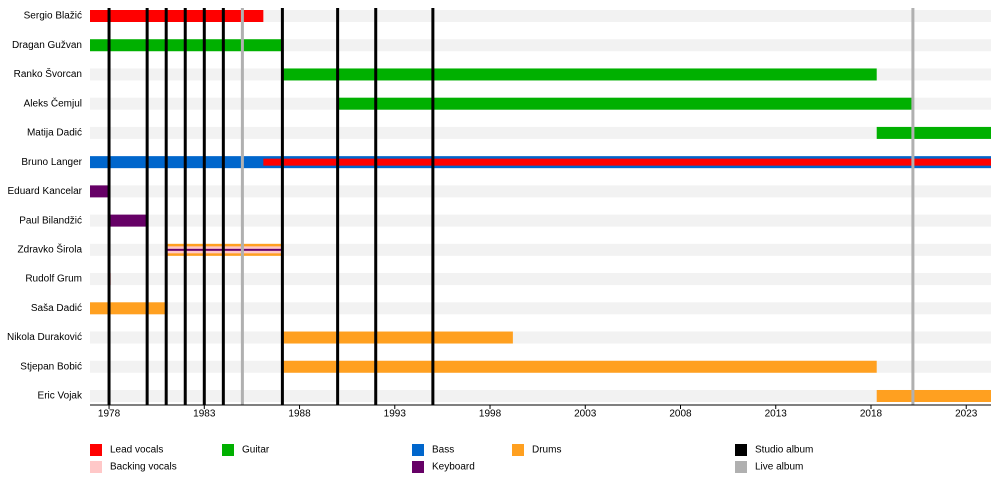 The image size is (1000, 480). I want to click on legend-label: Bass, so click(443, 450).